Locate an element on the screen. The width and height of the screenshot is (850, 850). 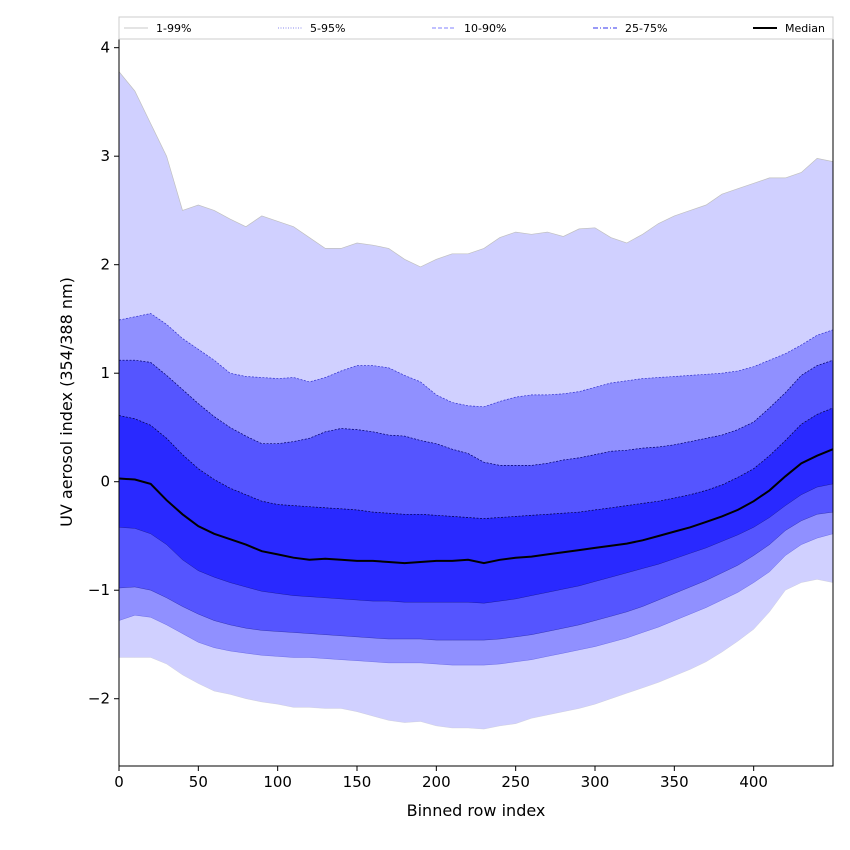
y-tick-label: 0 is located at coordinates (105, 482).